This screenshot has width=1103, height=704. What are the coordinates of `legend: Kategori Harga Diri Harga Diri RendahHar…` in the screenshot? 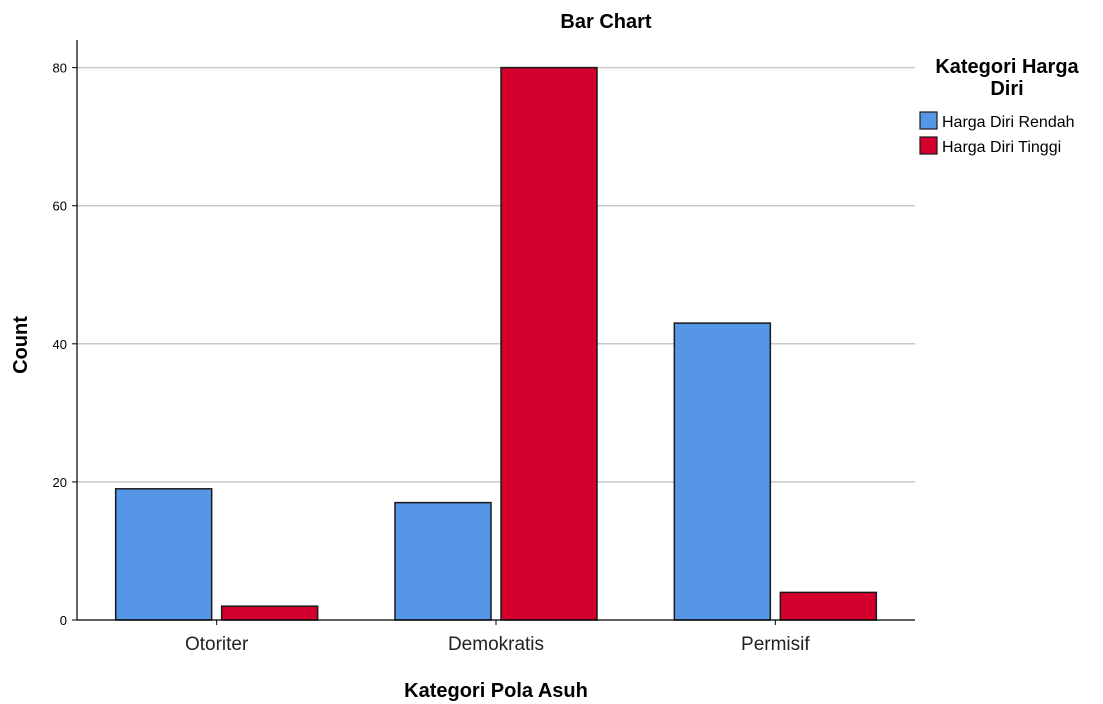 It's located at (999, 106).